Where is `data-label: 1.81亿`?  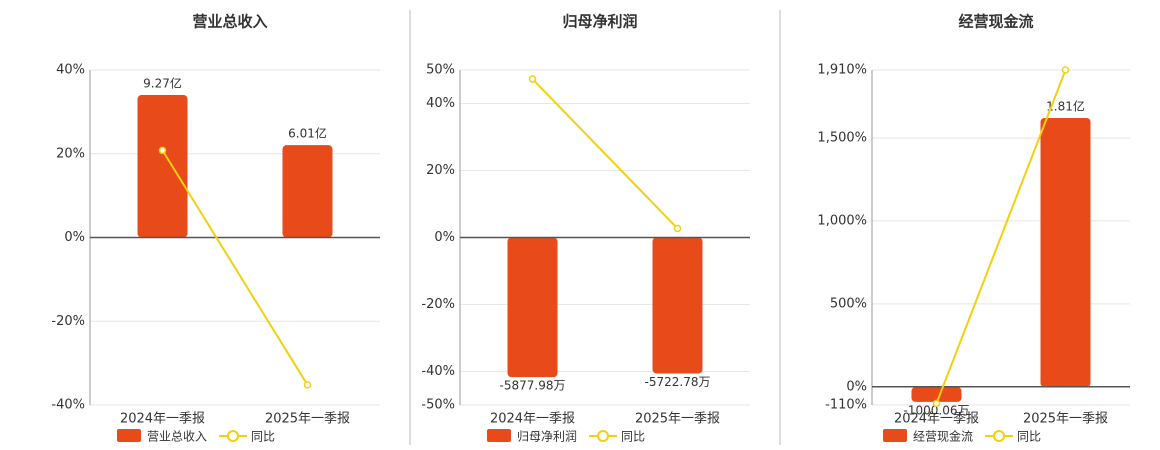
data-label: 1.81亿 is located at coordinates (1065, 106).